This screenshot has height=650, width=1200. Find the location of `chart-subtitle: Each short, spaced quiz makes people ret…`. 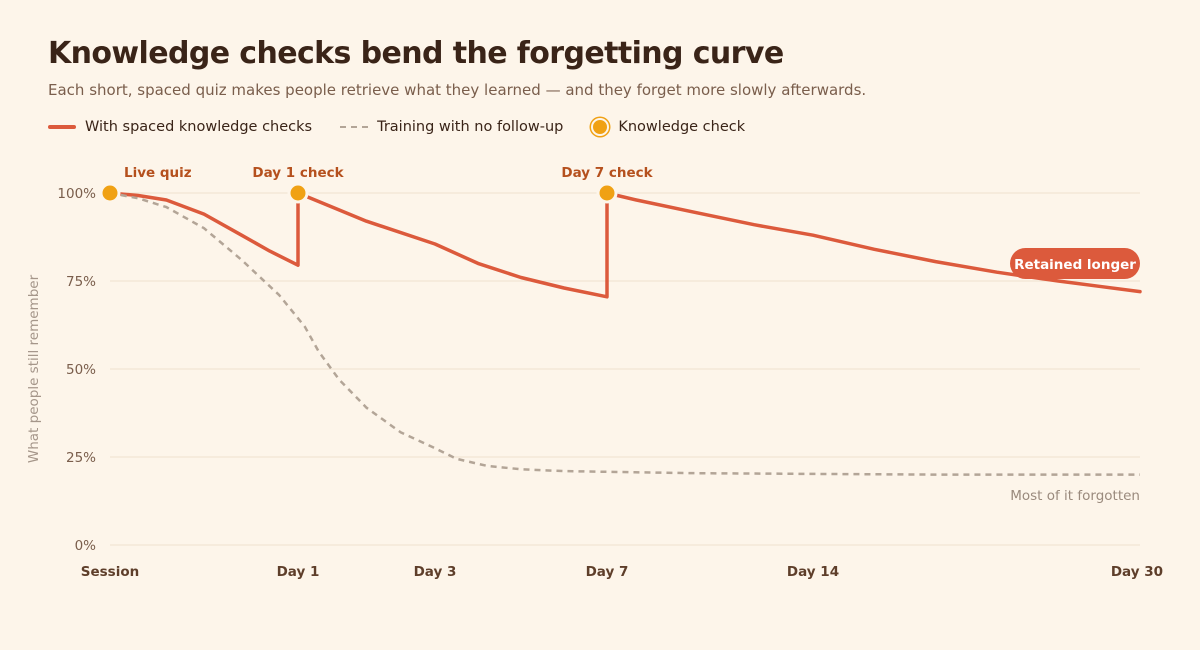

chart-subtitle: Each short, spaced quiz makes people ret… is located at coordinates (457, 90).